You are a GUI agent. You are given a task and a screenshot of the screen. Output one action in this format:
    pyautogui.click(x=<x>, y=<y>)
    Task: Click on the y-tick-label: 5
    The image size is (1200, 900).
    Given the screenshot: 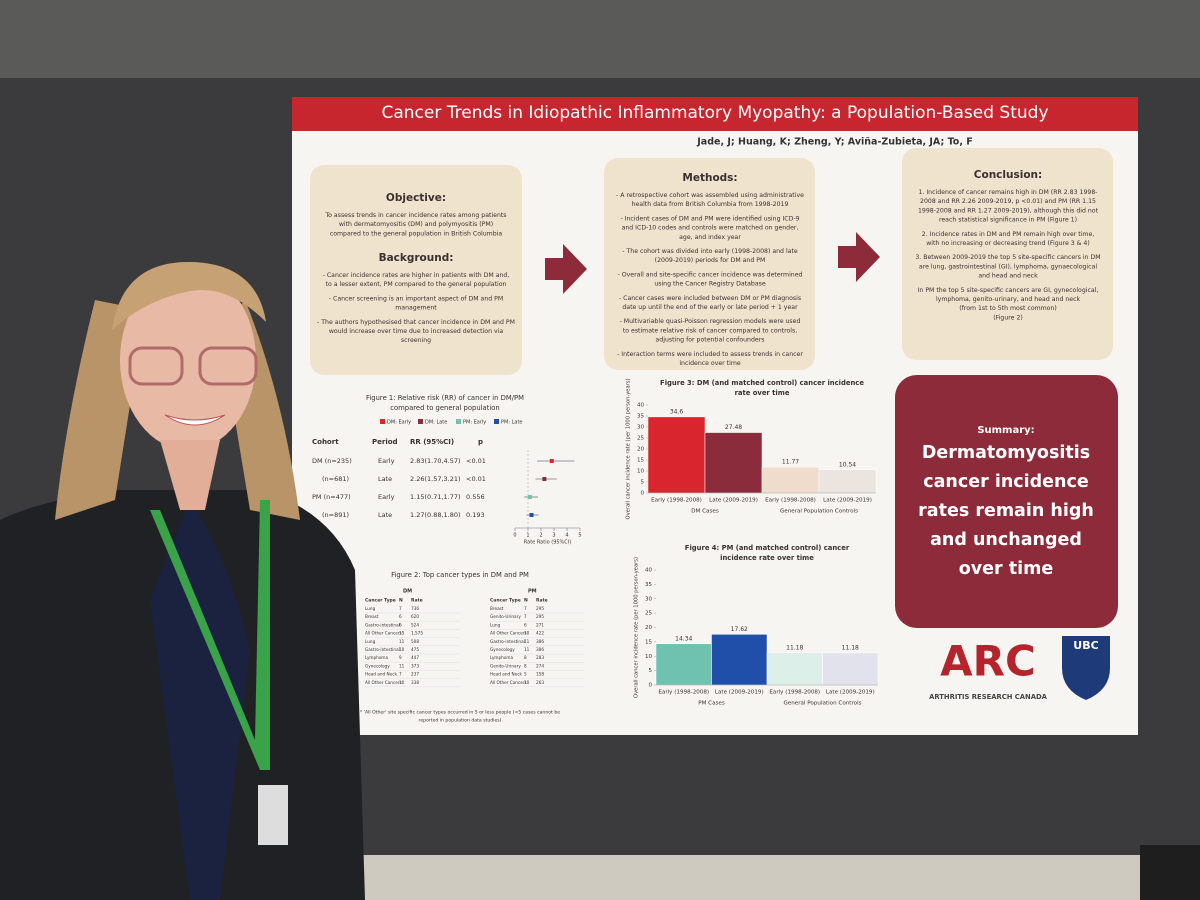 What is the action you would take?
    pyautogui.click(x=651, y=671)
    